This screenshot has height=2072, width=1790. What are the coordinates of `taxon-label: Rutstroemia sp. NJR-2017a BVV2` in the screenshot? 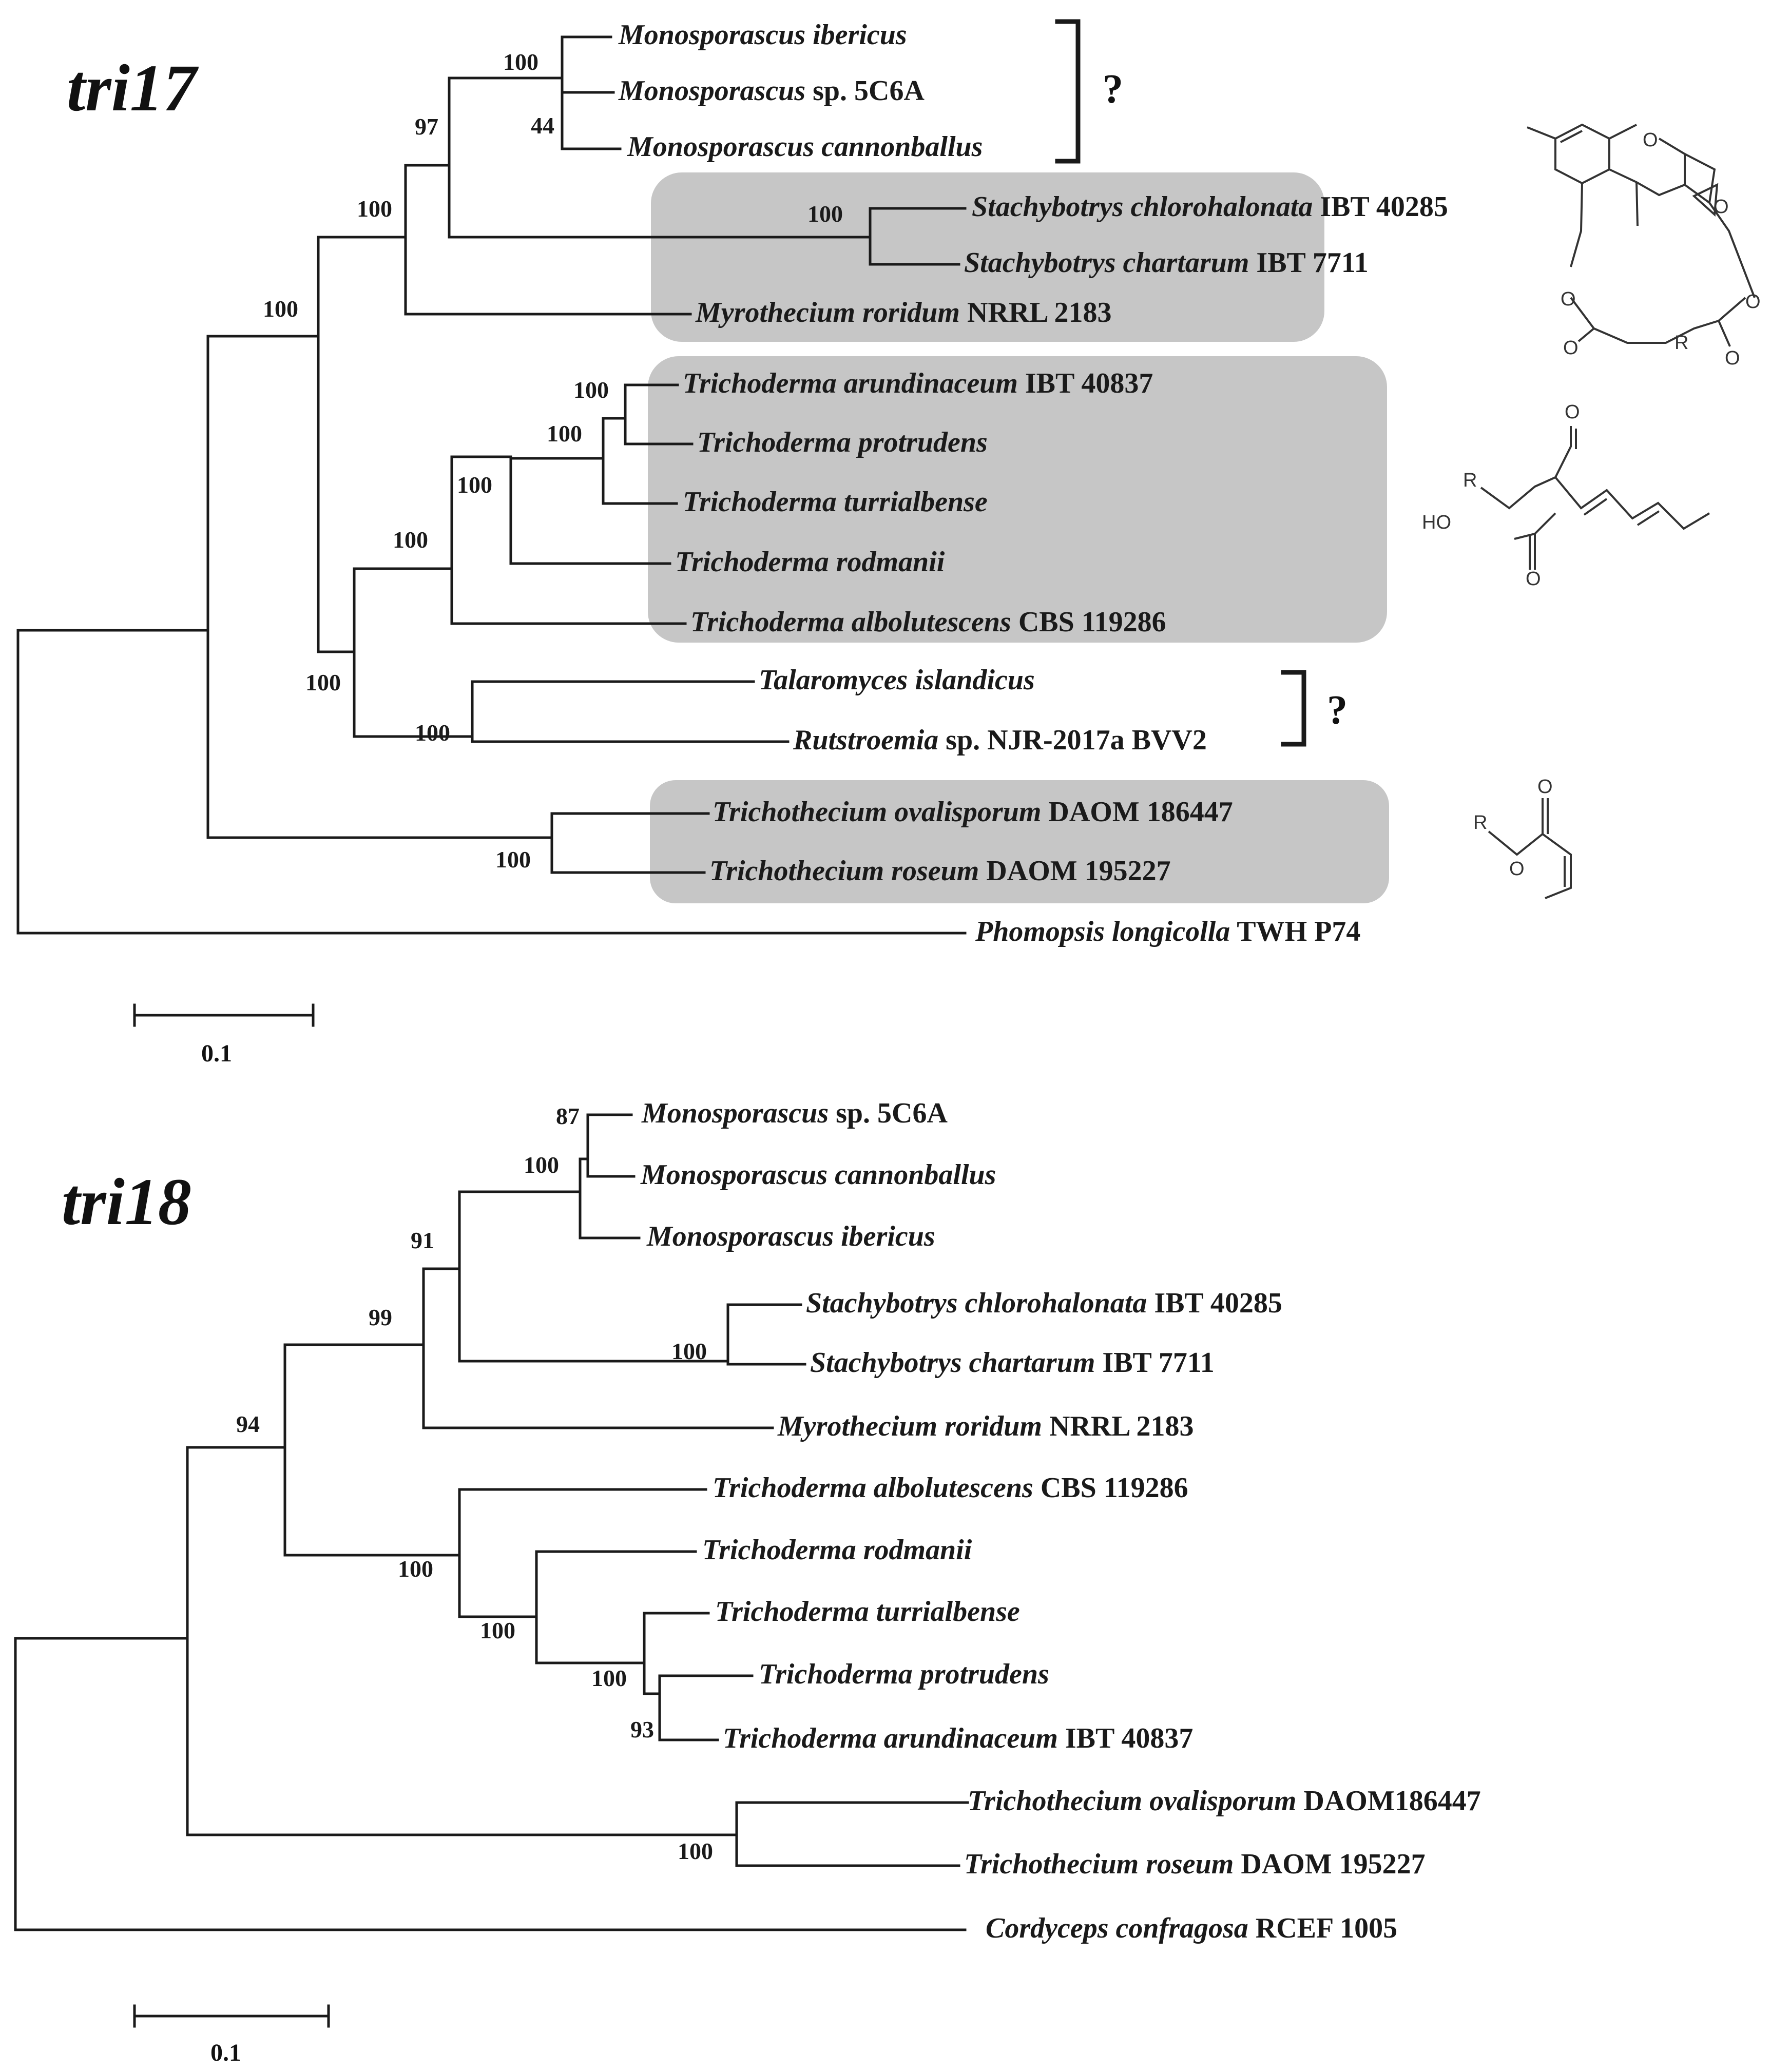 It's located at (1000, 740).